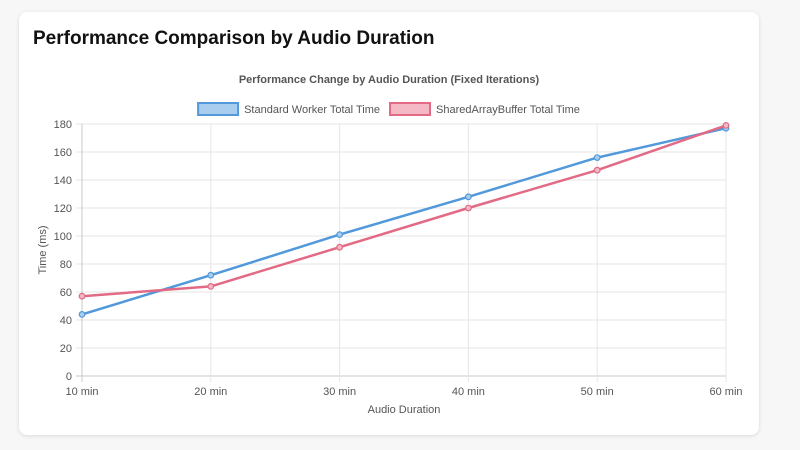 The width and height of the screenshot is (800, 450). I want to click on x-tick-label: 40 min, so click(468, 392).